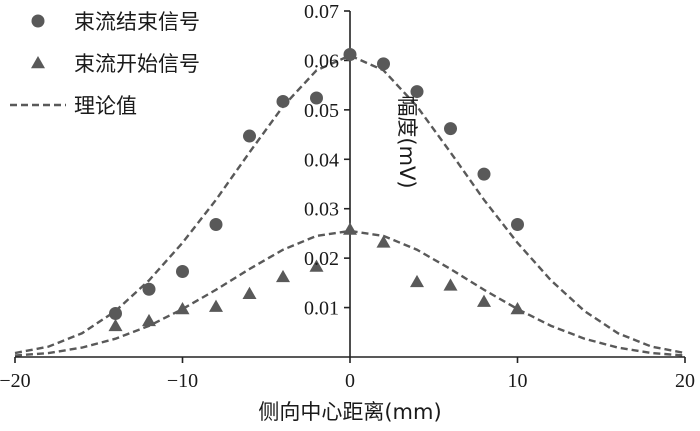 Image resolution: width=700 pixels, height=431 pixels. I want to click on y-tick-label: 0.02, so click(321, 259).